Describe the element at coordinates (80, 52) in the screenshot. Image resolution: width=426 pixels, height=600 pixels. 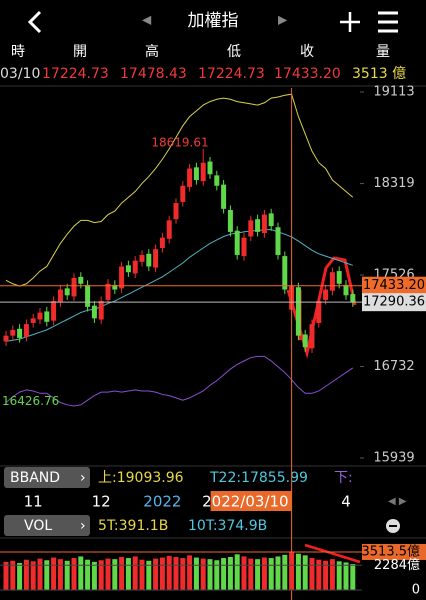
I see `quote-header: 開` at that location.